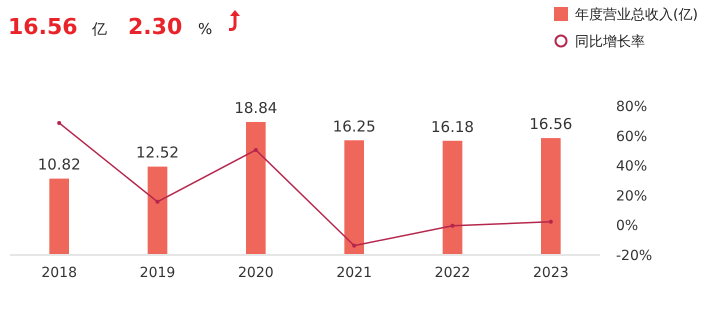 The width and height of the screenshot is (724, 311). What do you see at coordinates (551, 273) in the screenshot?
I see `x-tick-label: 2023` at bounding box center [551, 273].